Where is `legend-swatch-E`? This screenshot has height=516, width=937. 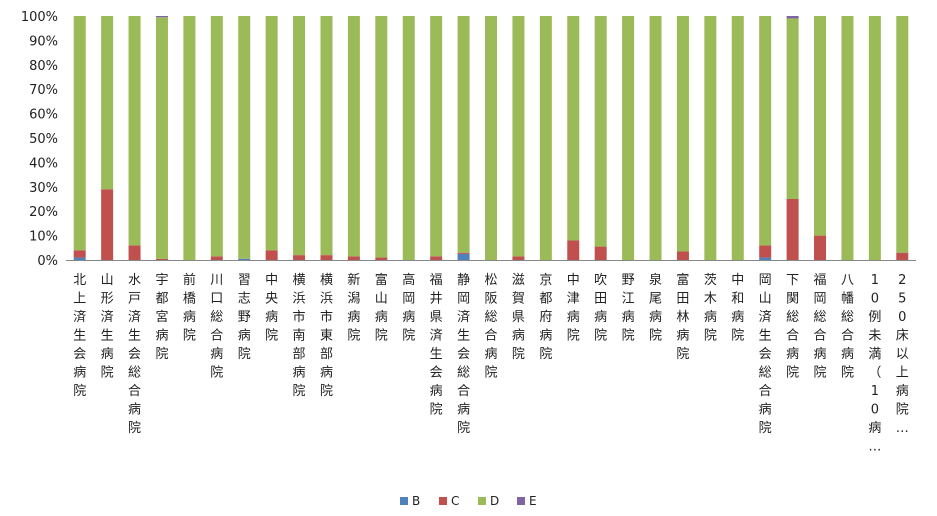 legend-swatch-E is located at coordinates (521, 501).